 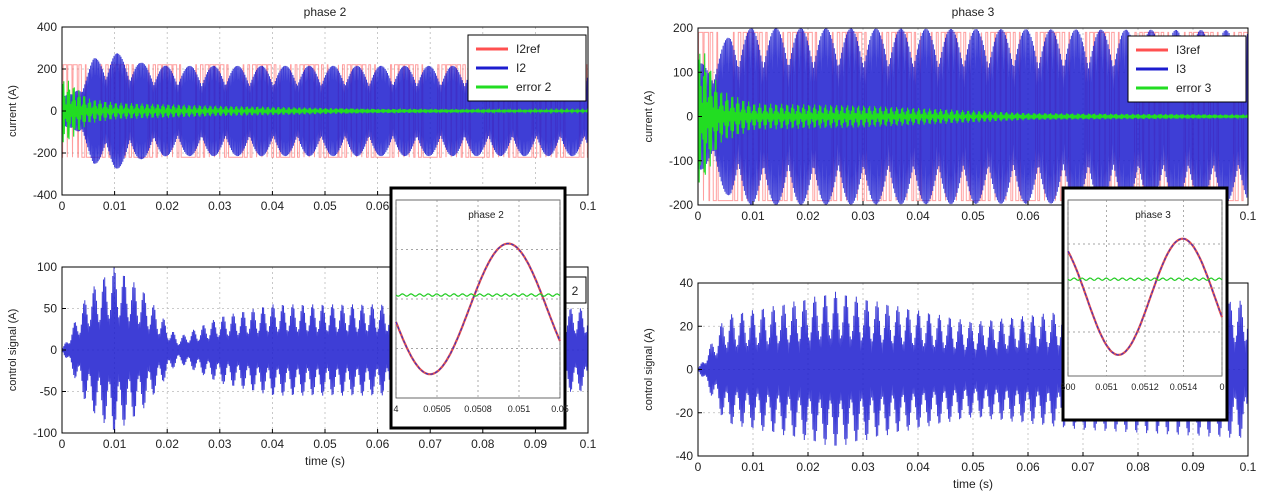 I want to click on legend: I2ref I2 error 2, so click(x=527, y=68).